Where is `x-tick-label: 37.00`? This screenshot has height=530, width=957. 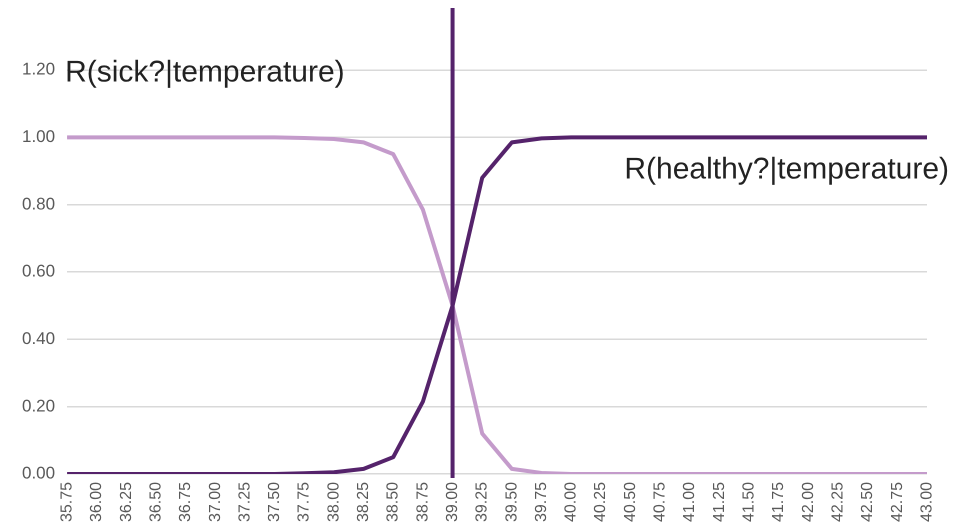 x-tick-label: 37.00 is located at coordinates (215, 502).